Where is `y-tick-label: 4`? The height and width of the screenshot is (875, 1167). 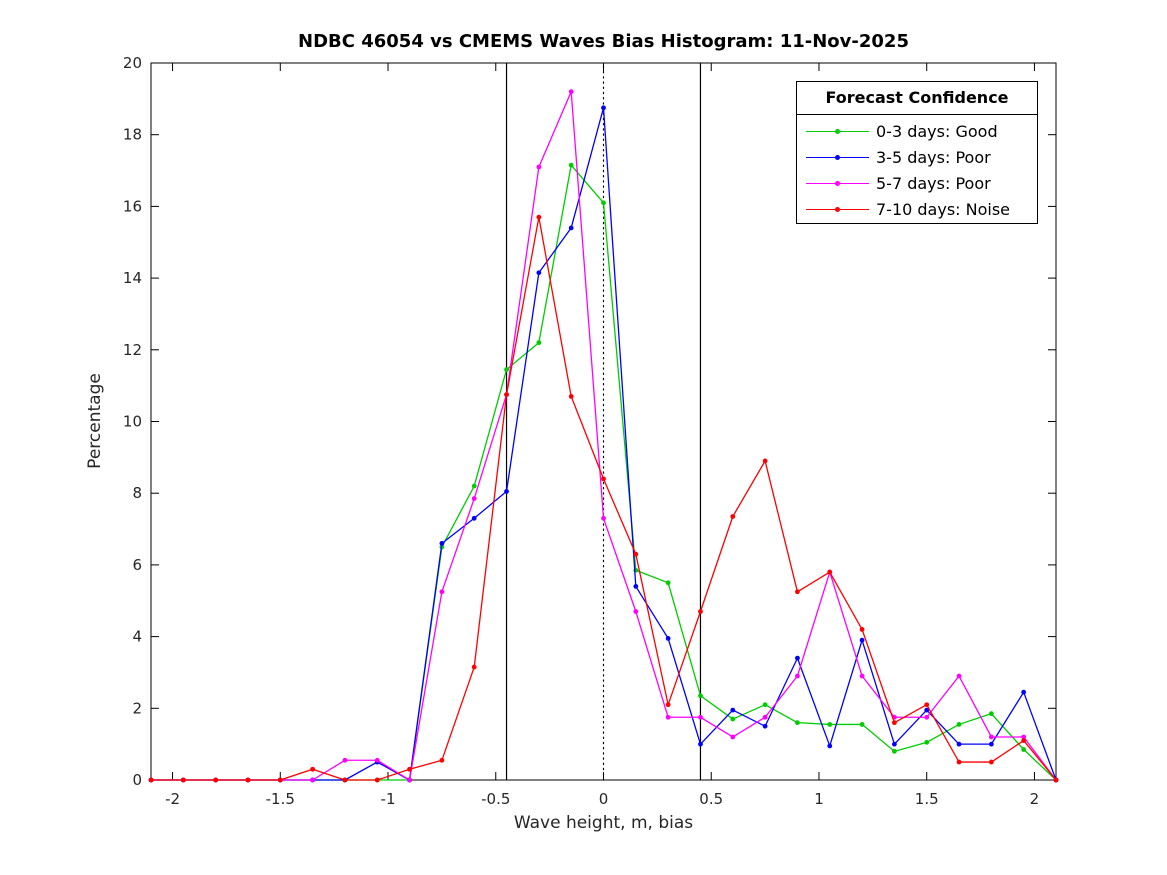
y-tick-label: 4 is located at coordinates (137, 637).